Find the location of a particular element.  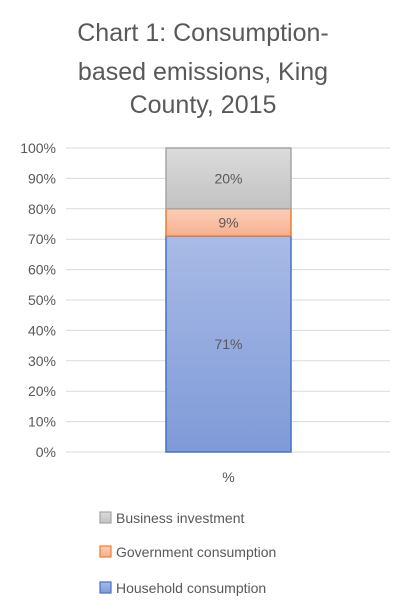

legend-label: Government consumption is located at coordinates (196, 552).